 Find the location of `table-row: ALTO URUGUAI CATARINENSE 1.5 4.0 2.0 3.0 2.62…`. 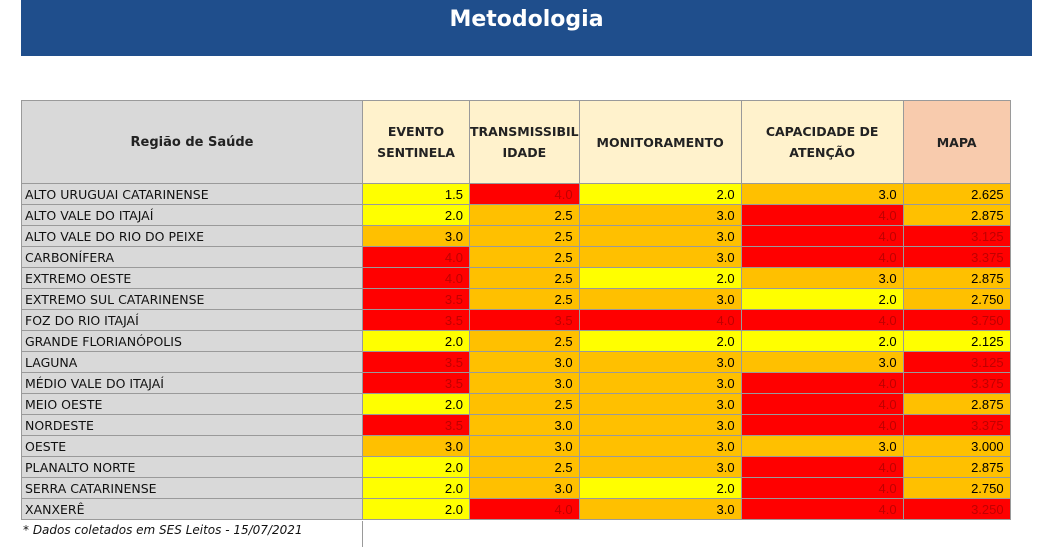

table-row: ALTO URUGUAI CATARINENSE 1.5 4.0 2.0 3.0 2.62… is located at coordinates (516, 194).